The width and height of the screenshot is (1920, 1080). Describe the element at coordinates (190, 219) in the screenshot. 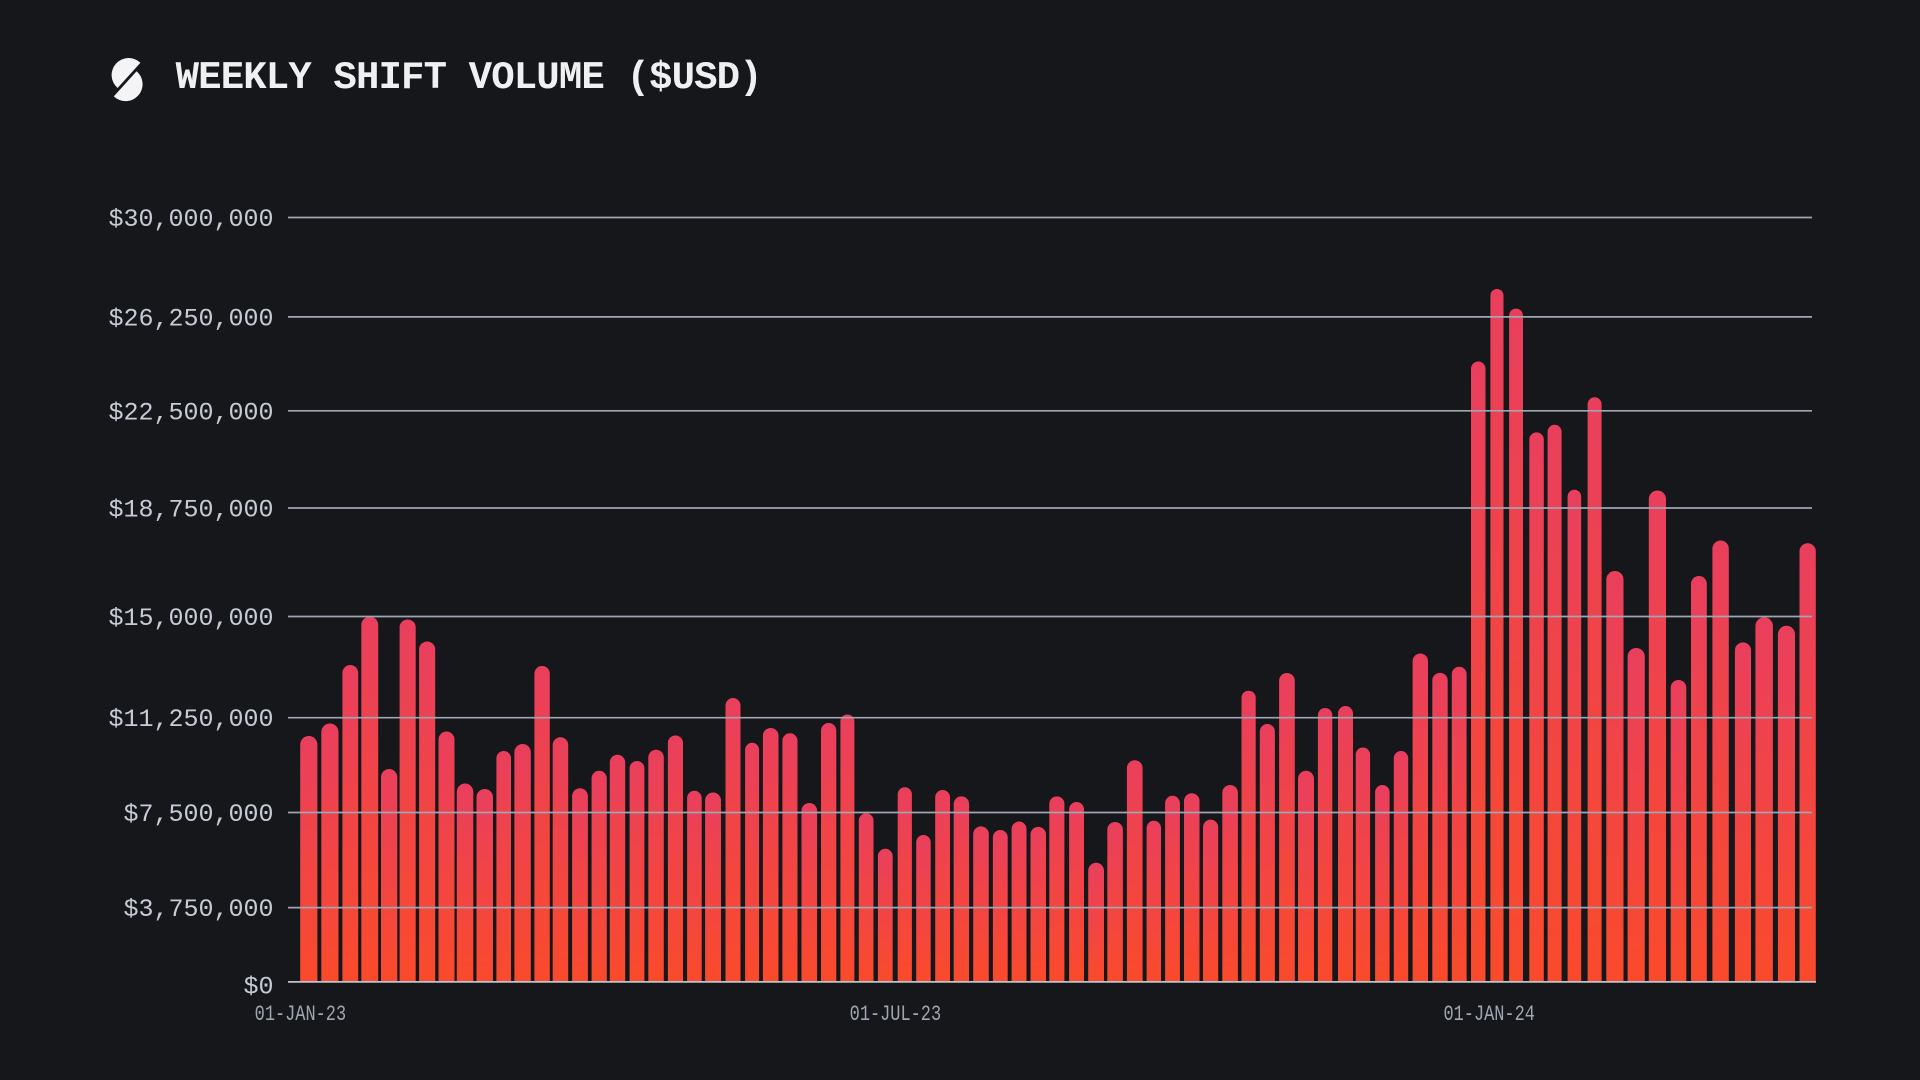

I see `svg-text: $30,000,000` at that location.